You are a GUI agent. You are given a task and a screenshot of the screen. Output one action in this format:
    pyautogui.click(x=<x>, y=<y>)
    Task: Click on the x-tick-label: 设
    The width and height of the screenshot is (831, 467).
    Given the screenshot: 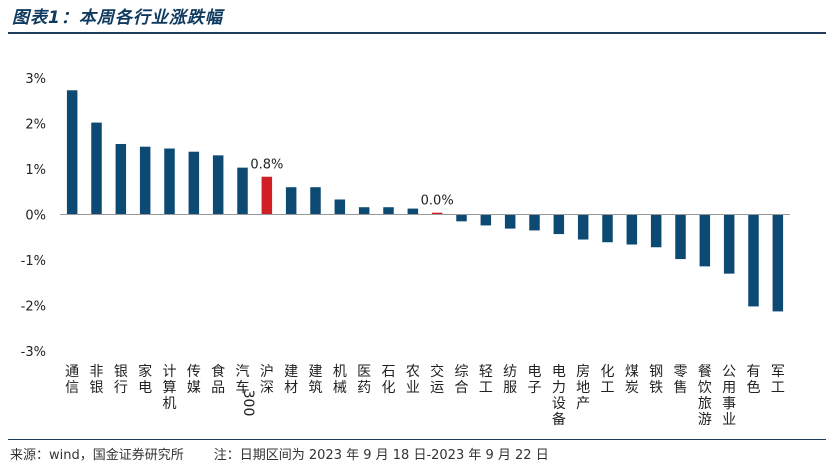 What is the action you would take?
    pyautogui.click(x=559, y=404)
    